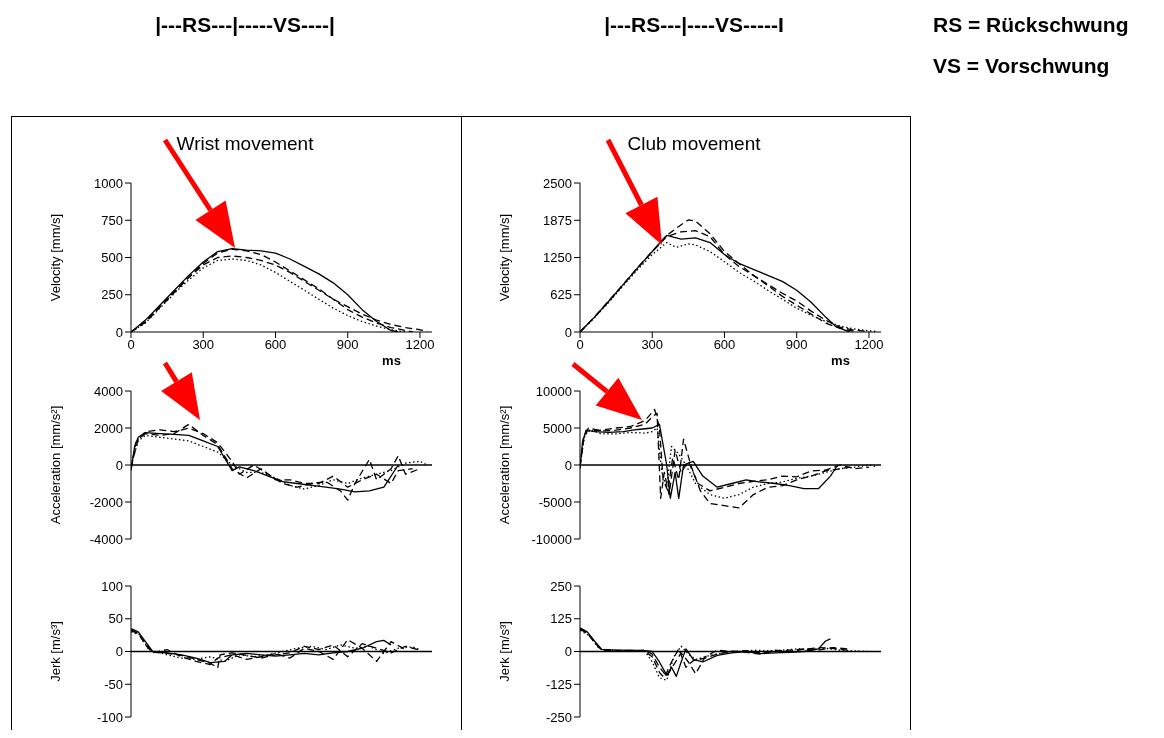  What do you see at coordinates (553, 391) in the screenshot?
I see `y-tick-label: 10000` at bounding box center [553, 391].